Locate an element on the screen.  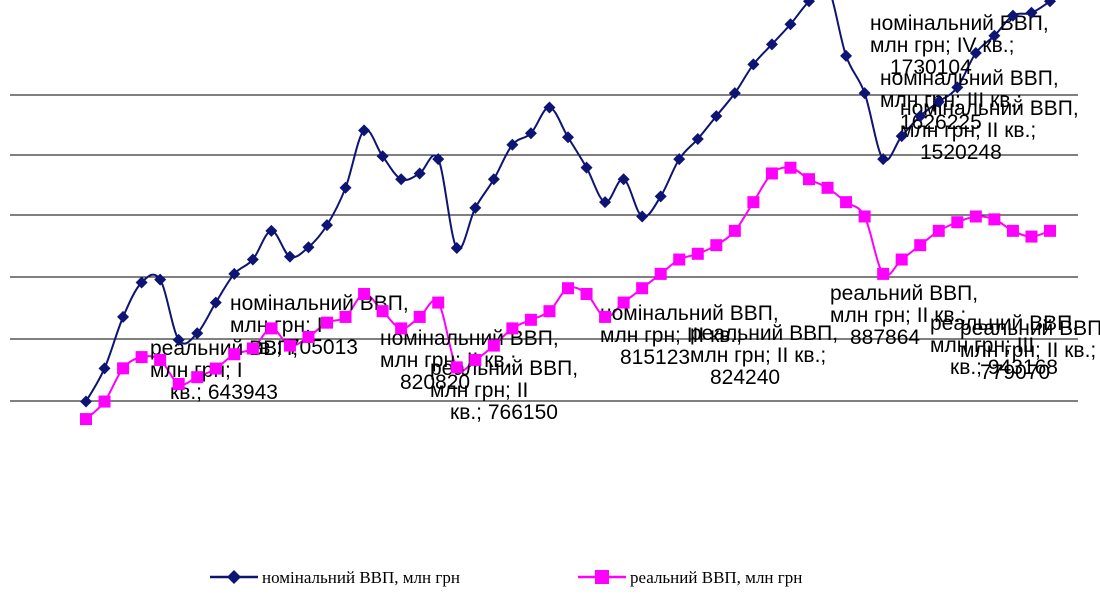
legend-item-nominal: номінальний ВВП, млн грн is located at coordinates (335, 577).